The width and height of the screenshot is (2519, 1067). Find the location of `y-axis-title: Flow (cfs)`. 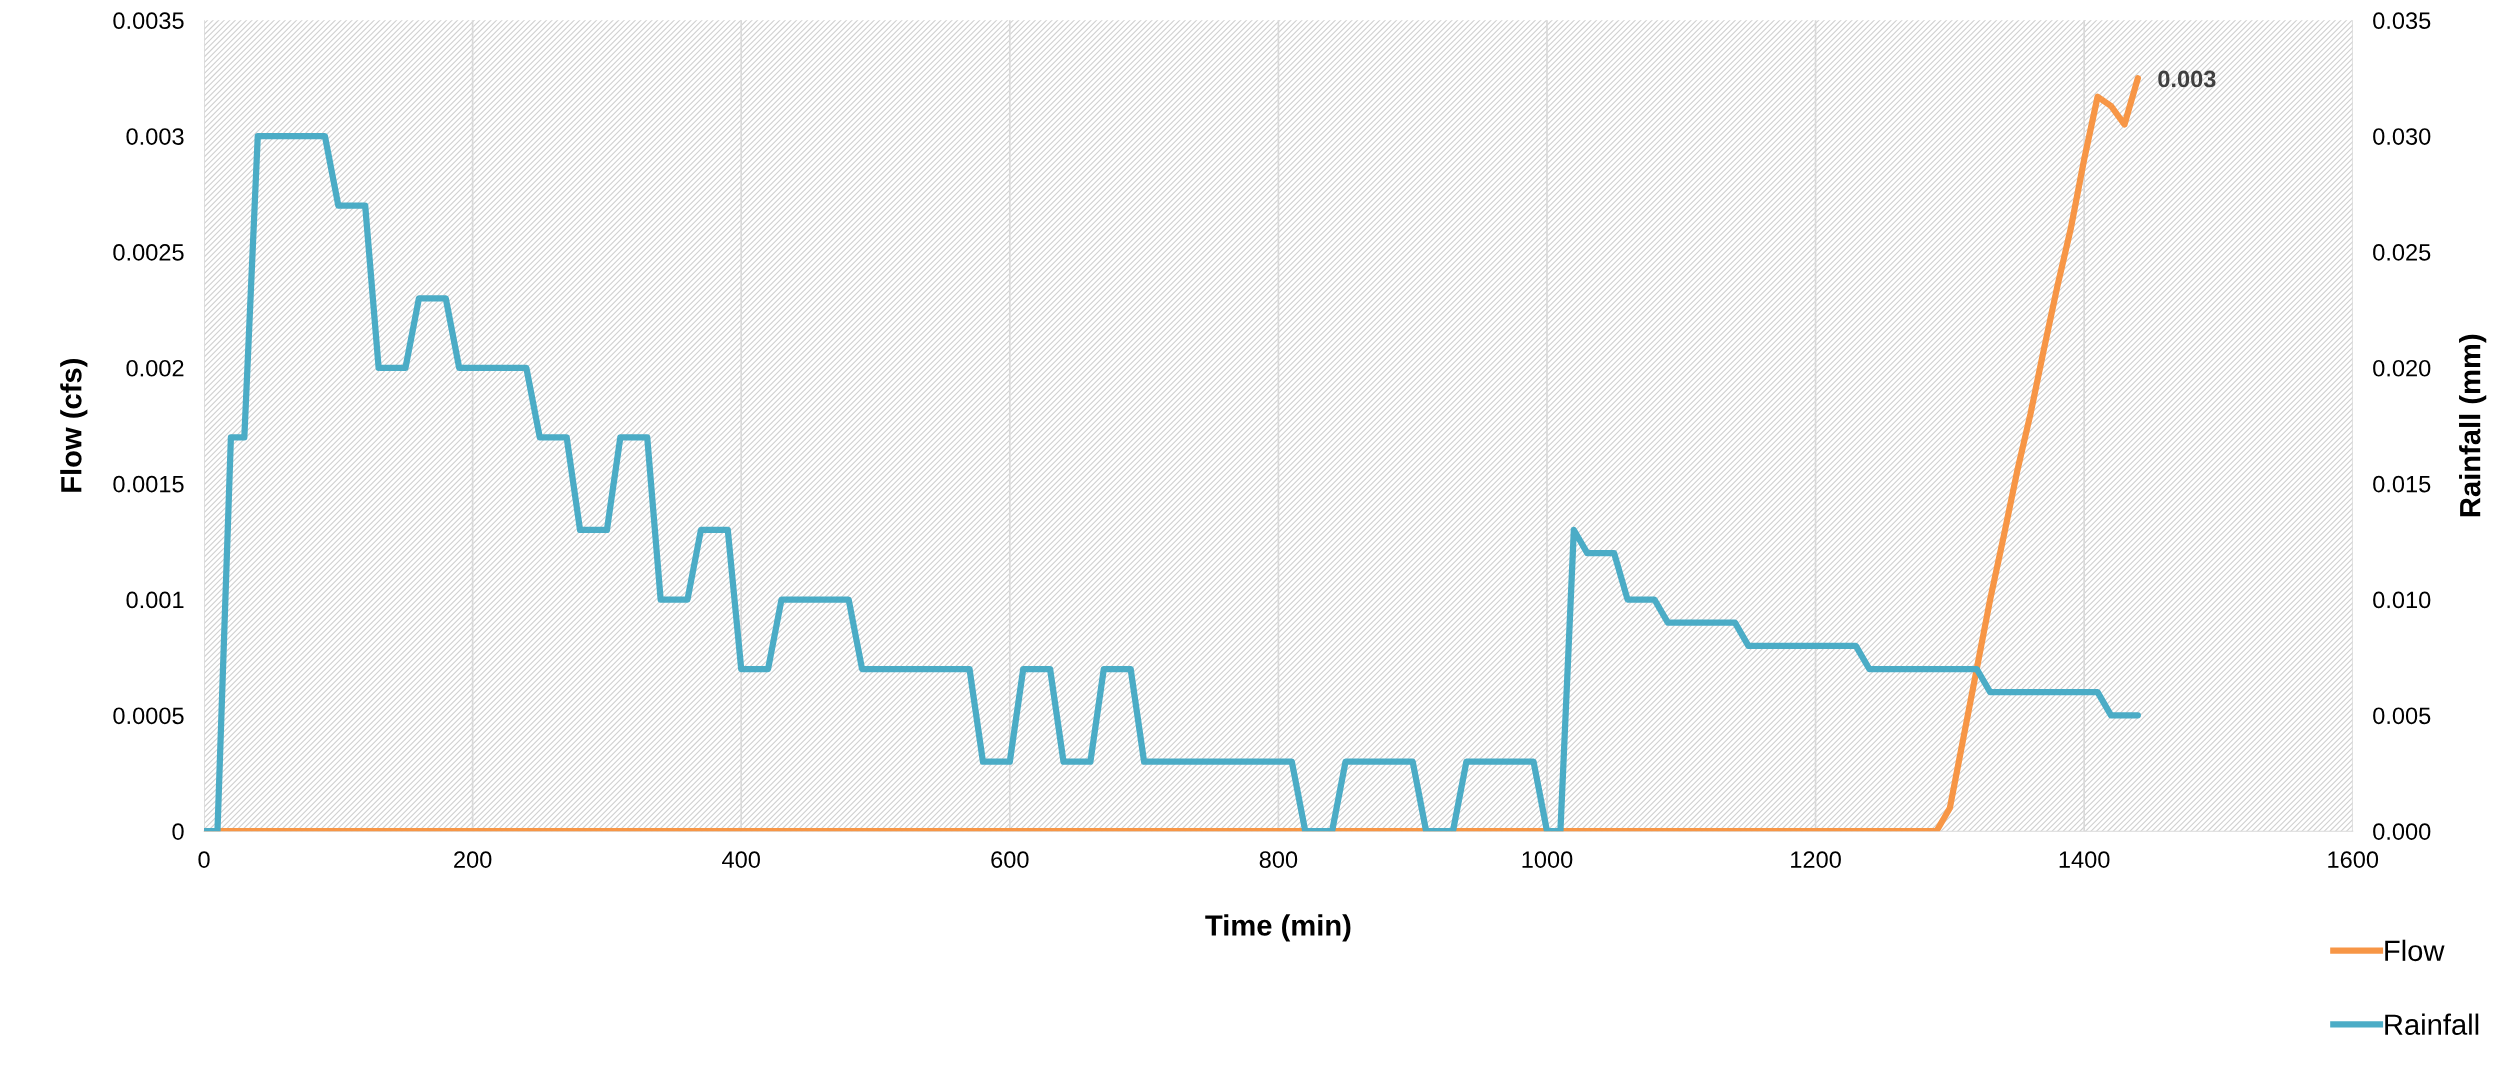

y-axis-title: Flow (cfs) is located at coordinates (74, 425).